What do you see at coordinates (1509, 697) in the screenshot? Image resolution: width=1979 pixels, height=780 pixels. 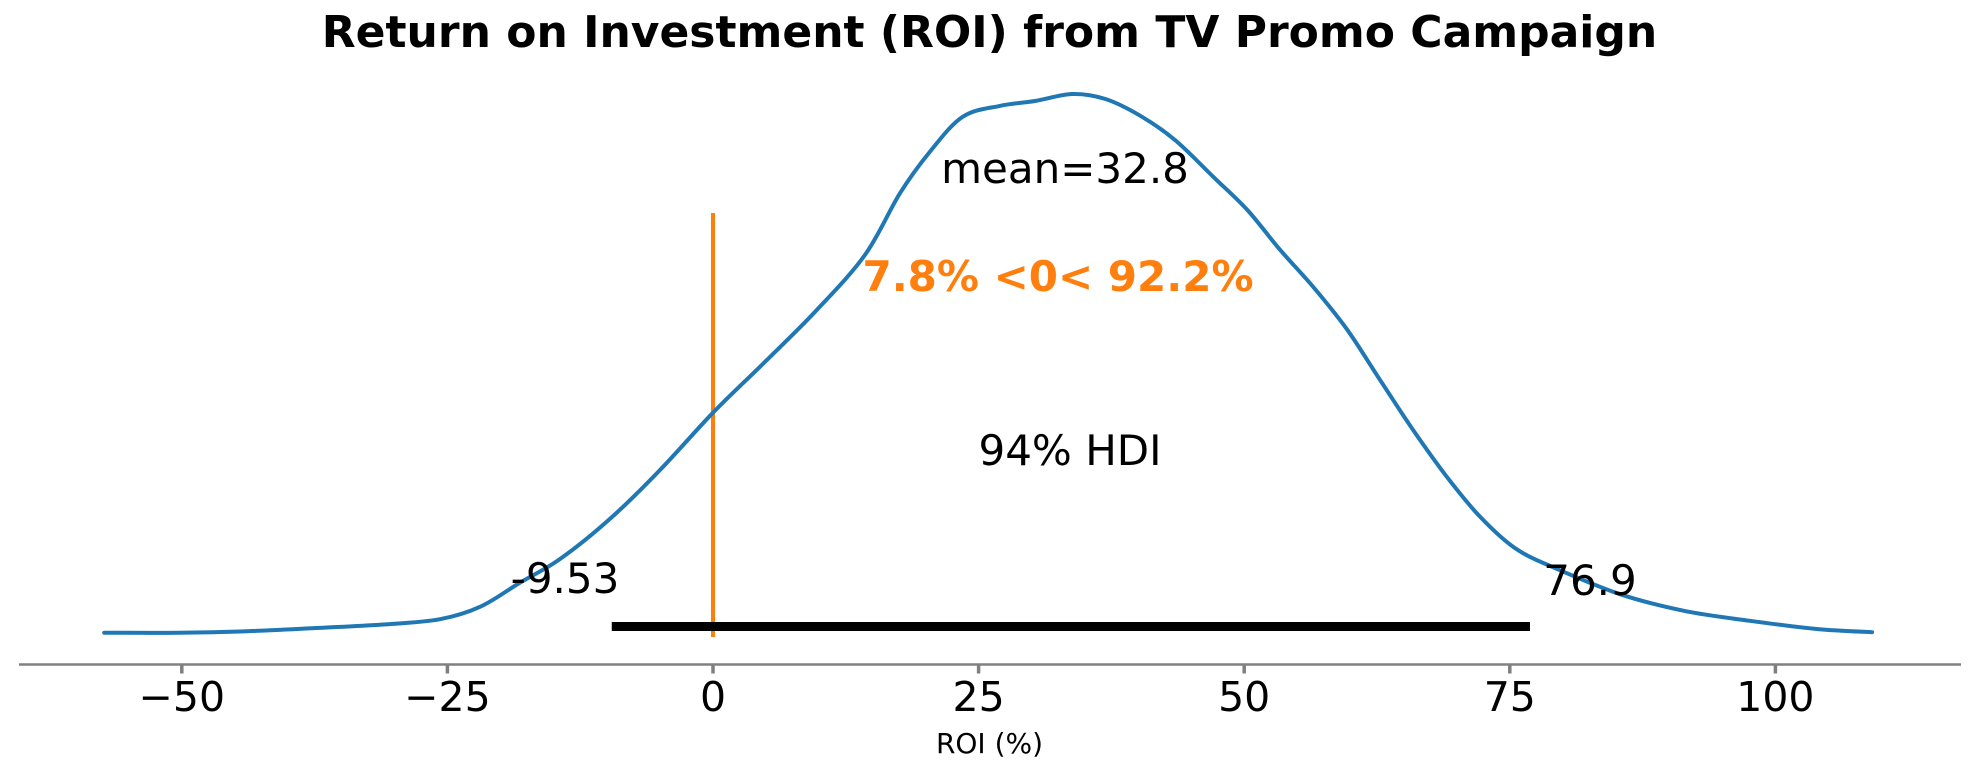 I see `x-tick-label: 75` at bounding box center [1509, 697].